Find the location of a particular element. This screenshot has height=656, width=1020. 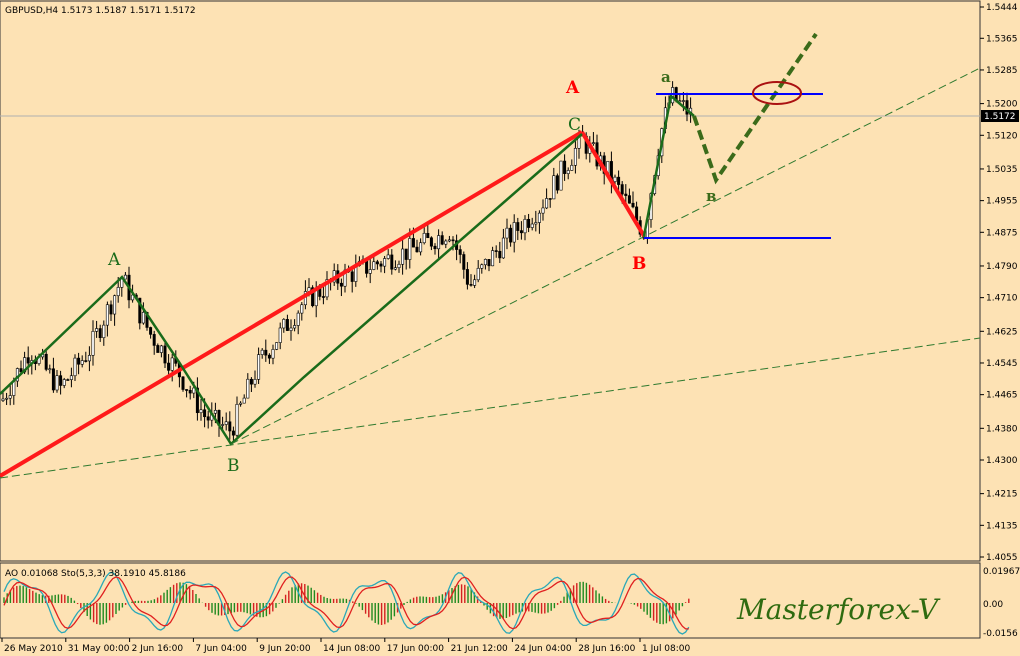

time-tick-label: 28 Jun 16:00 is located at coordinates (606, 649).